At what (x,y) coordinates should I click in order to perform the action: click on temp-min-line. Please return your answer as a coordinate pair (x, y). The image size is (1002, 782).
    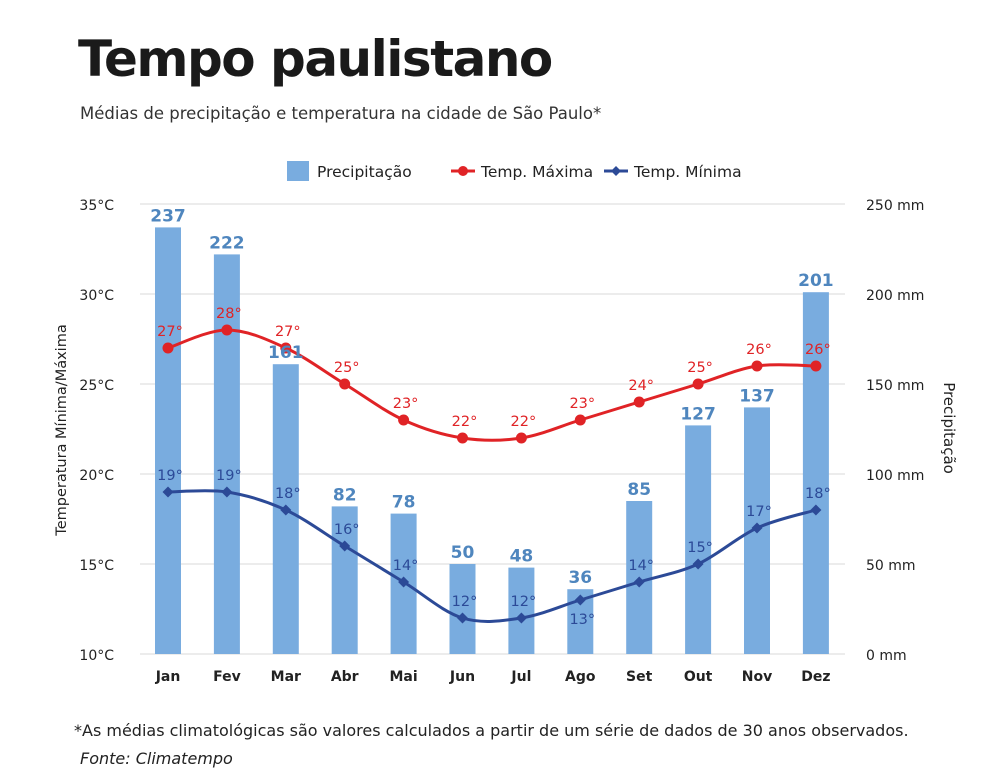
    Looking at the image, I should click on (492, 556).